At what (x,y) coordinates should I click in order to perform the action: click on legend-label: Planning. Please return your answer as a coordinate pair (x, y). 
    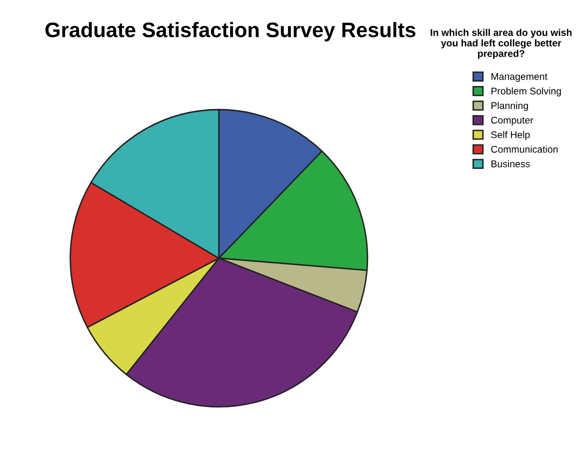
    Looking at the image, I should click on (510, 106).